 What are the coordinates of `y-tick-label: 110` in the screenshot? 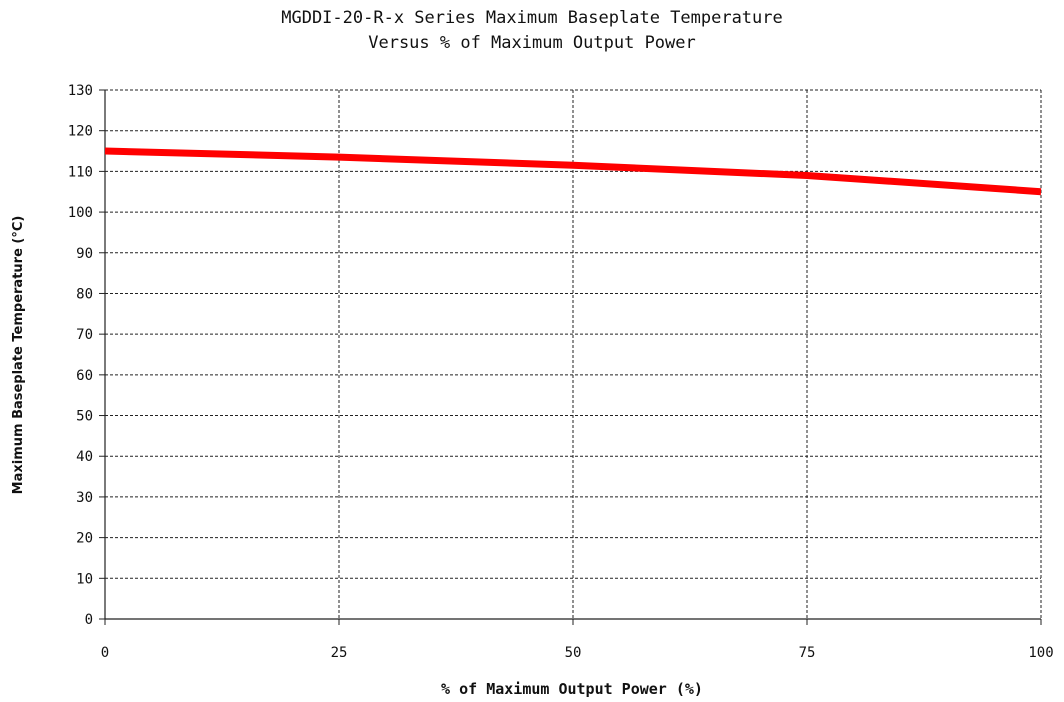 It's located at (80, 172).